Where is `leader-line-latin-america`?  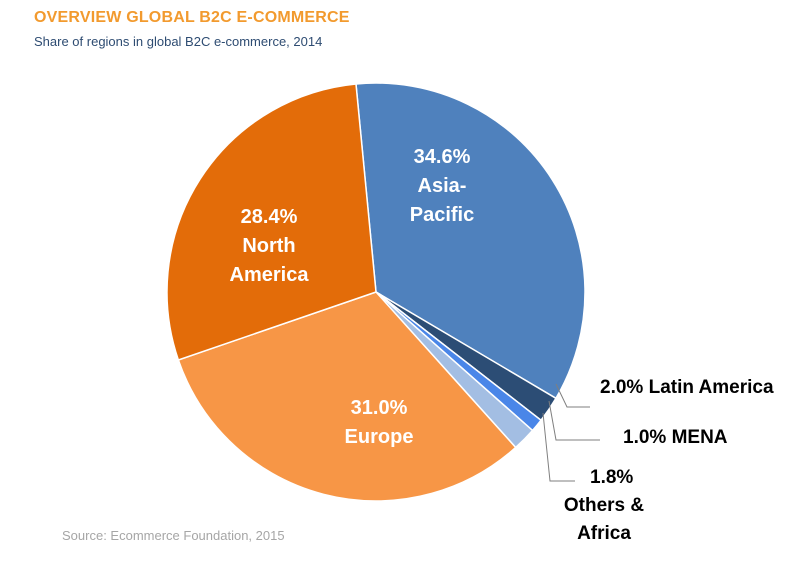 leader-line-latin-america is located at coordinates (572, 395).